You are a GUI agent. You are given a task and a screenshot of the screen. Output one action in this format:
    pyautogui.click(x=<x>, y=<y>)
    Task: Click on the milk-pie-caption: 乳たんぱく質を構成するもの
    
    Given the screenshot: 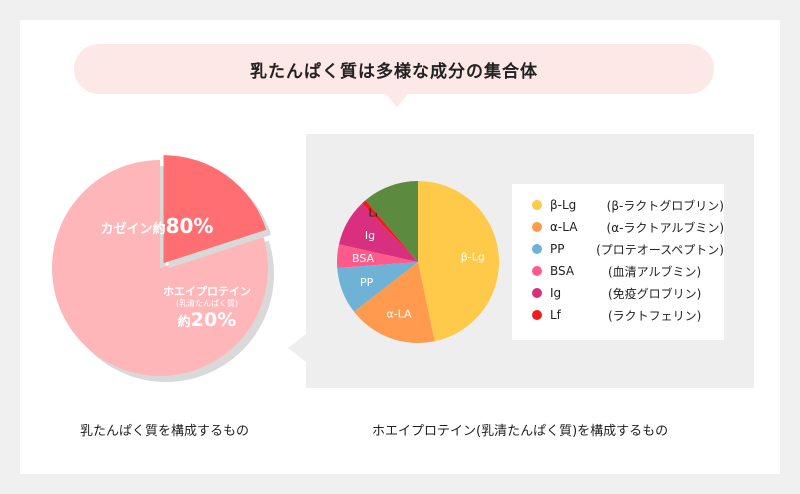 What is the action you would take?
    pyautogui.click(x=165, y=431)
    